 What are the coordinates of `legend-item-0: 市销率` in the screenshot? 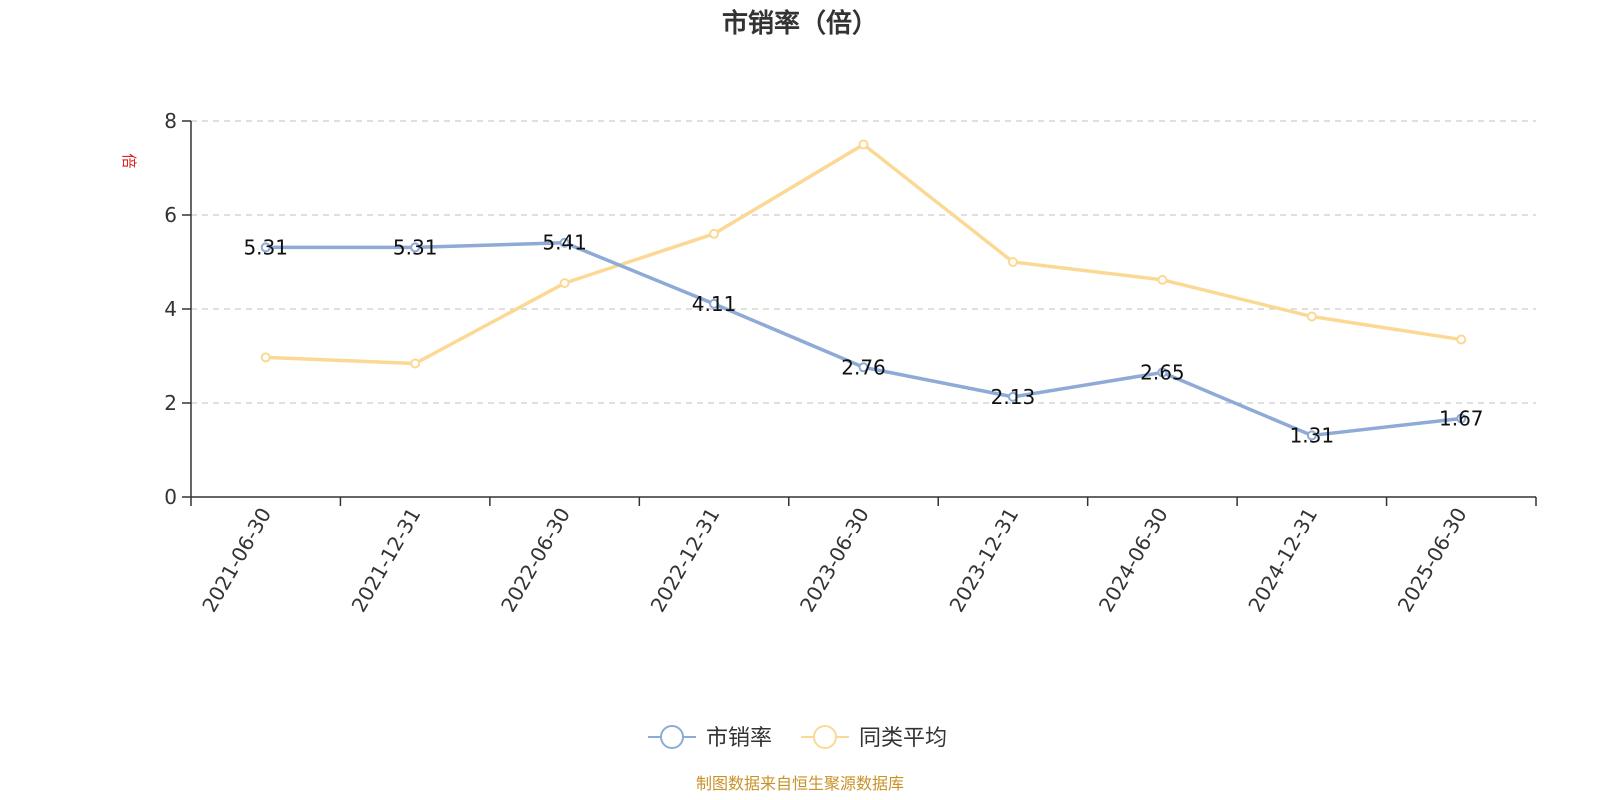 It's located at (710, 738).